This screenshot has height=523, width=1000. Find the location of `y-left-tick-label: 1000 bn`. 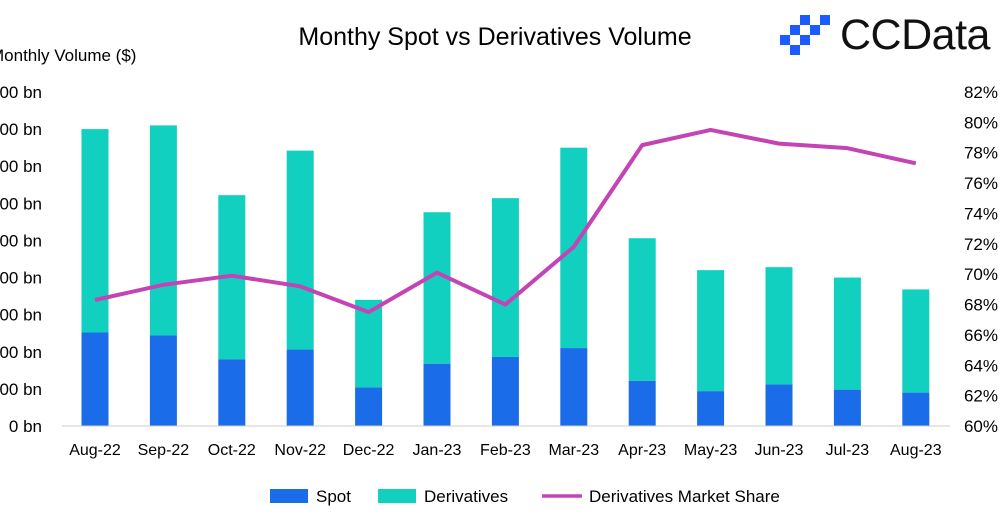

y-left-tick-label: 1000 bn is located at coordinates (21, 352).